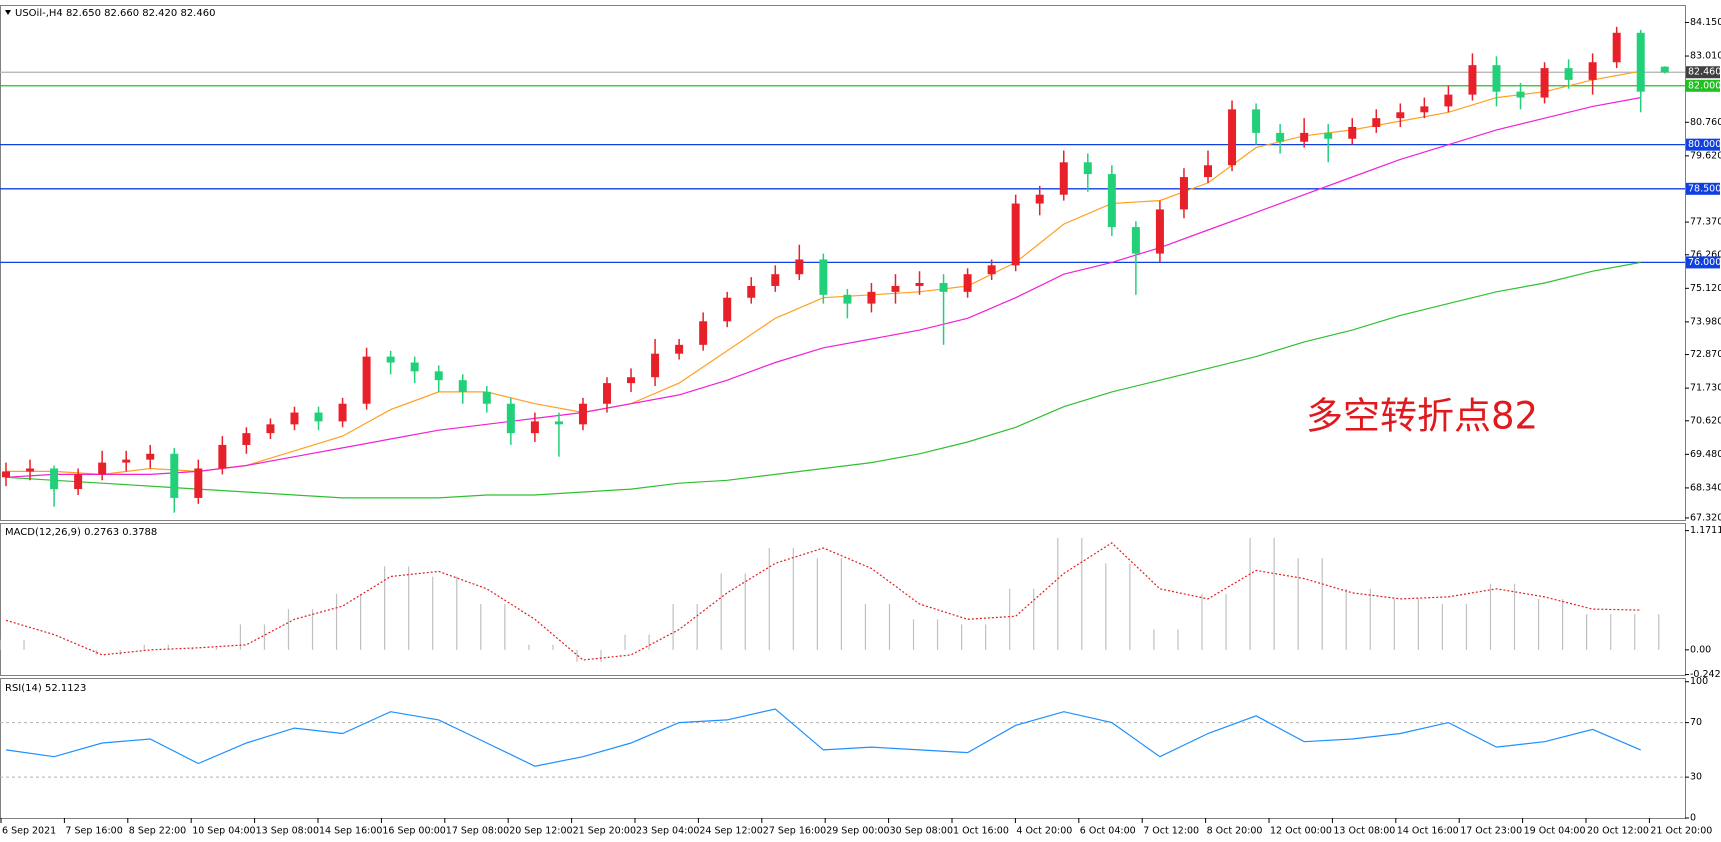  What do you see at coordinates (981, 831) in the screenshot?
I see `x-tick-label: 1 Oct 16:00` at bounding box center [981, 831].